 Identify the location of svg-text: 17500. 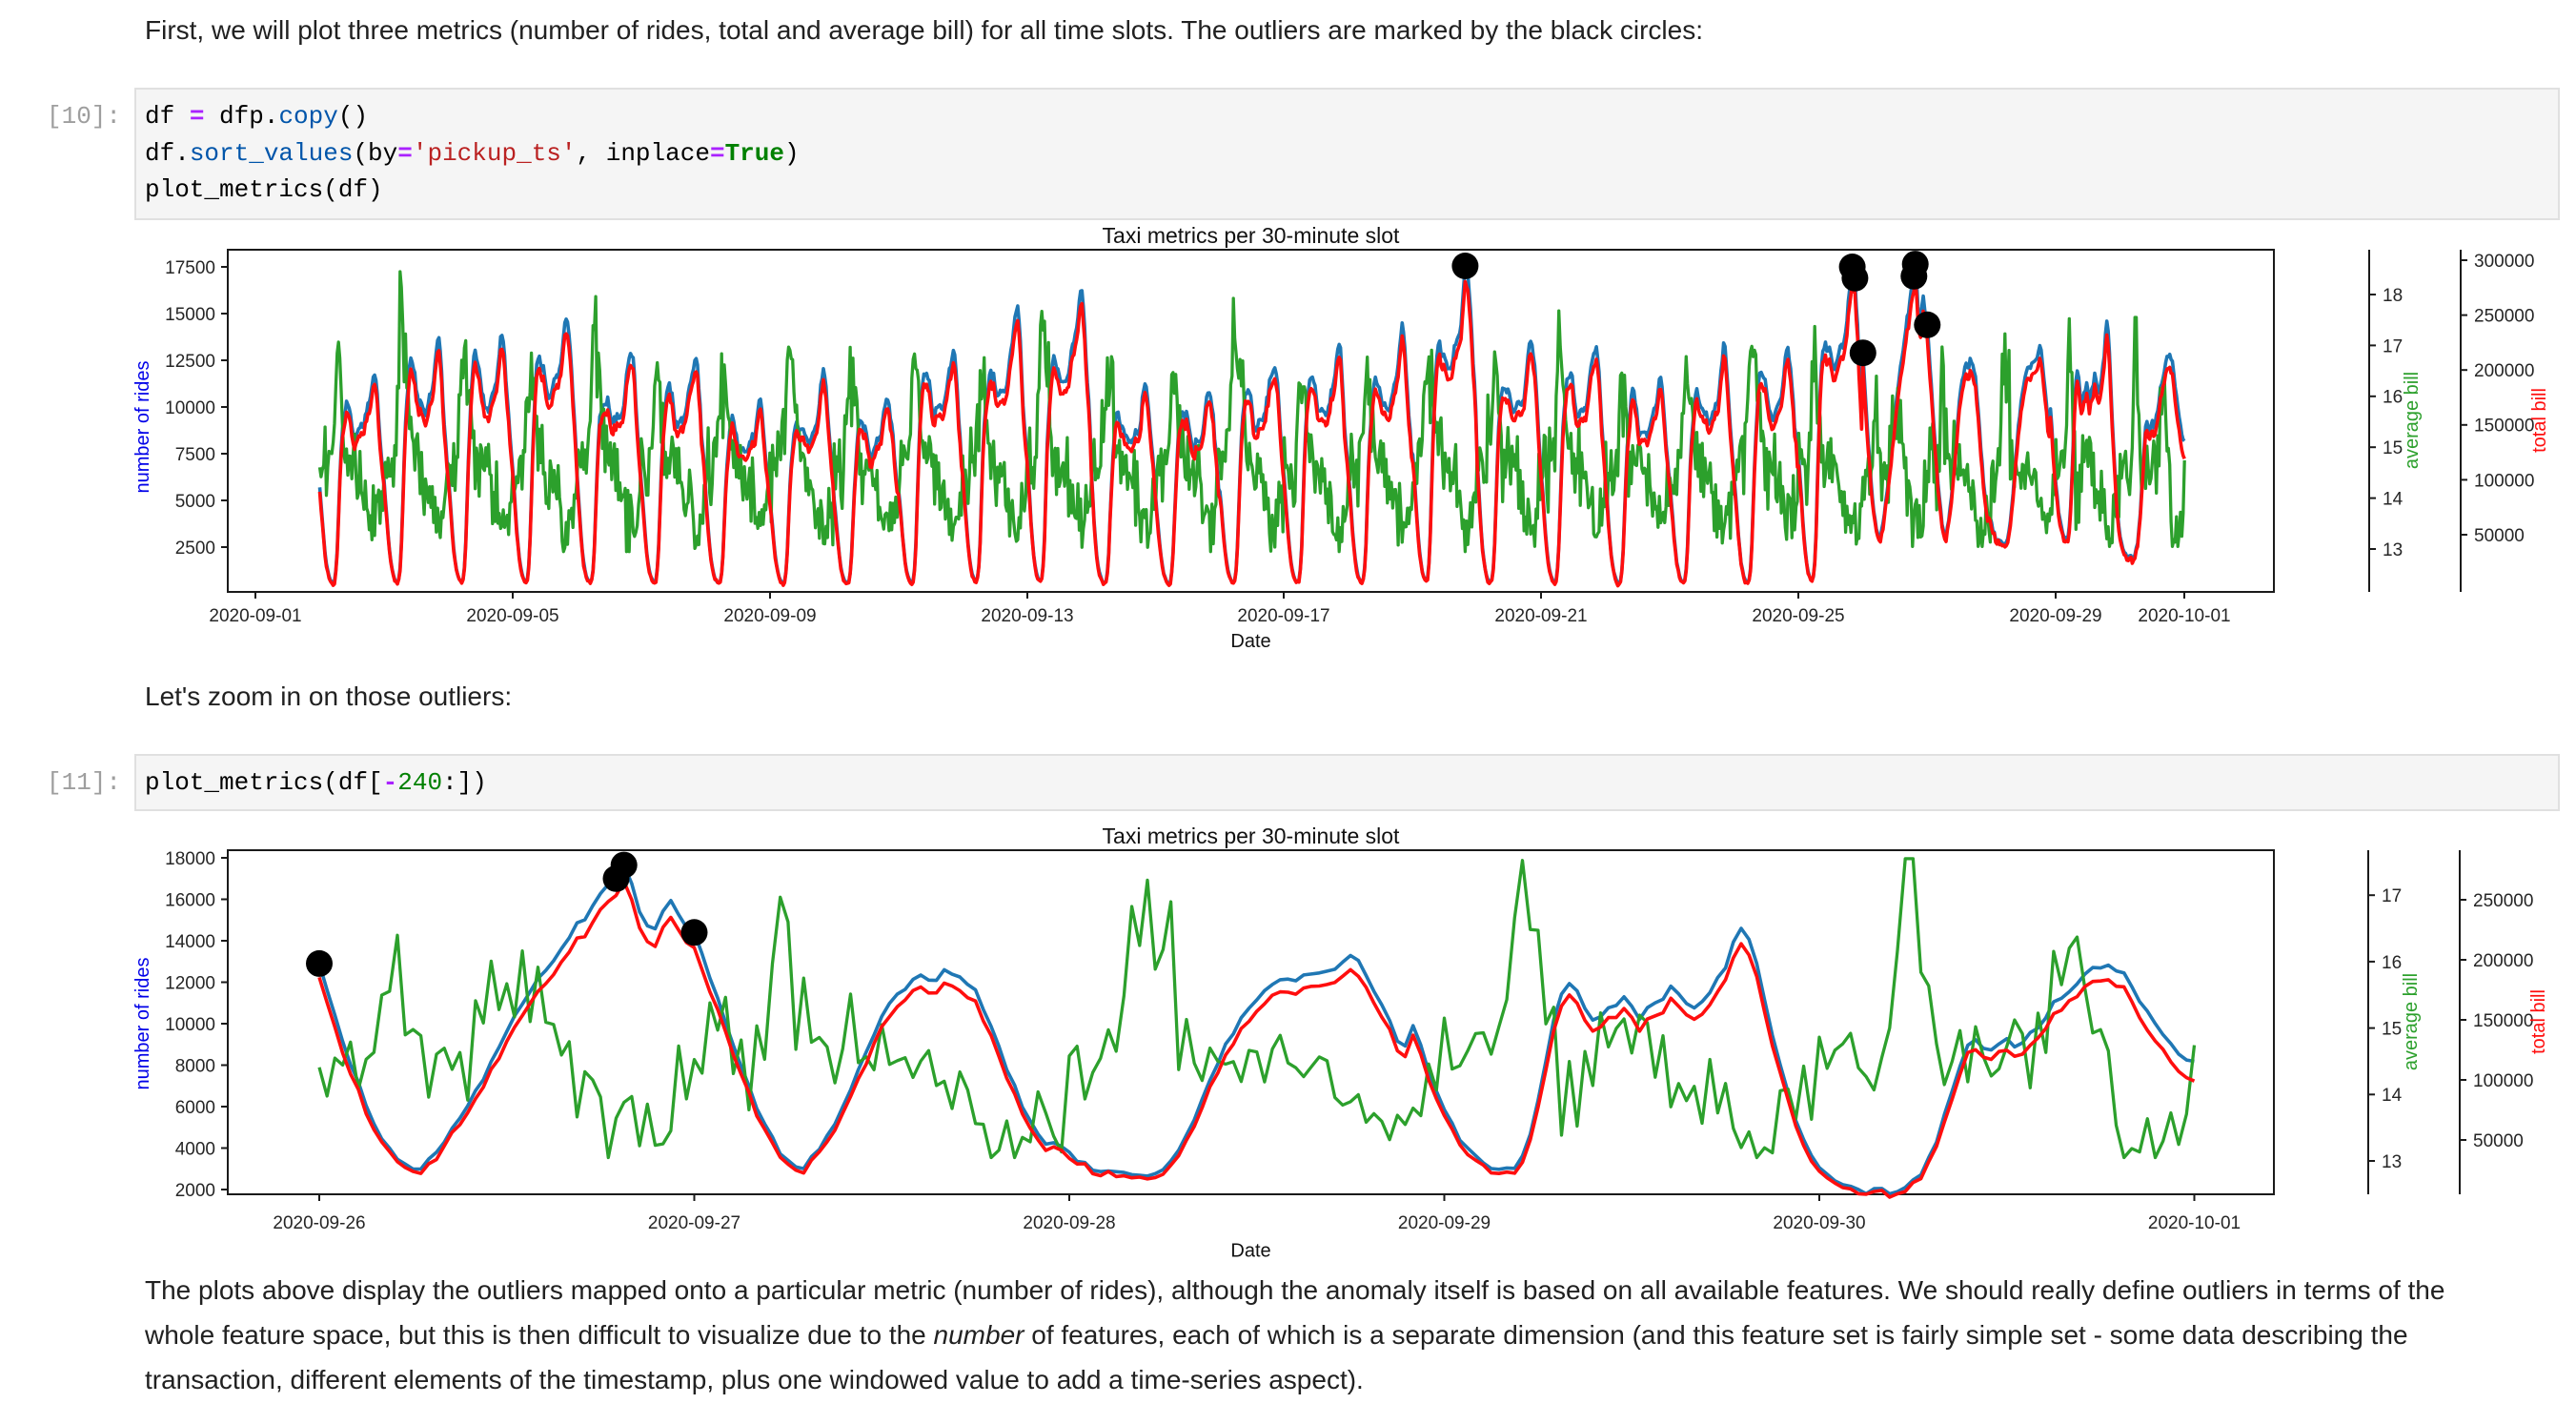
(190, 268).